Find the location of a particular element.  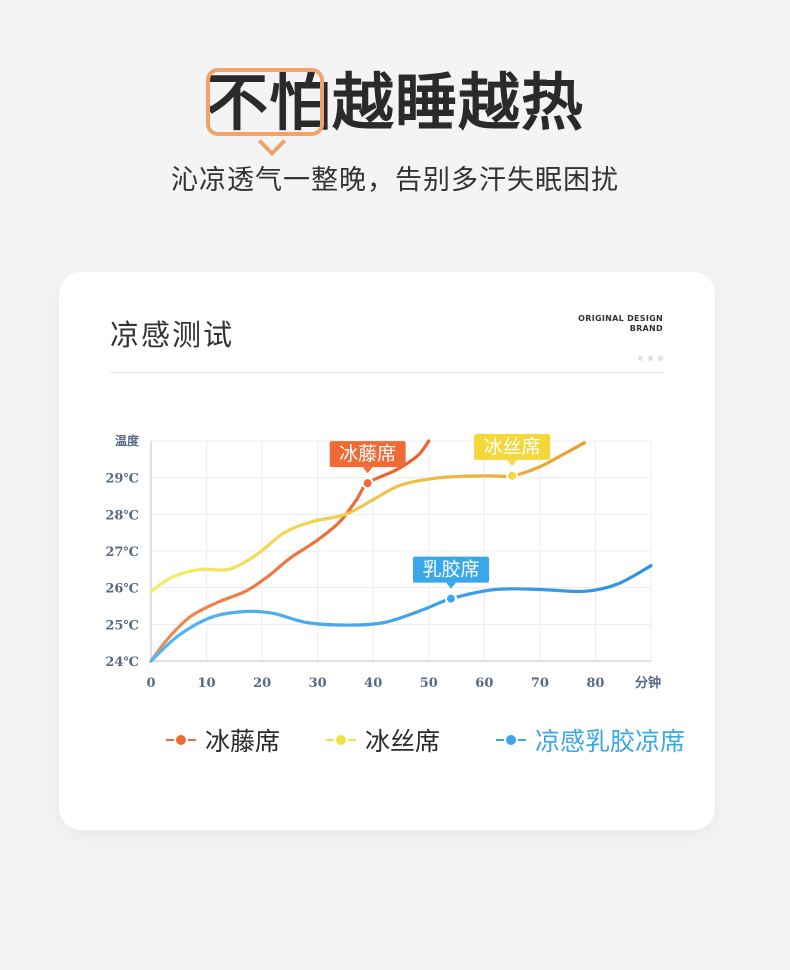

x-tick-label: 30 is located at coordinates (318, 683).